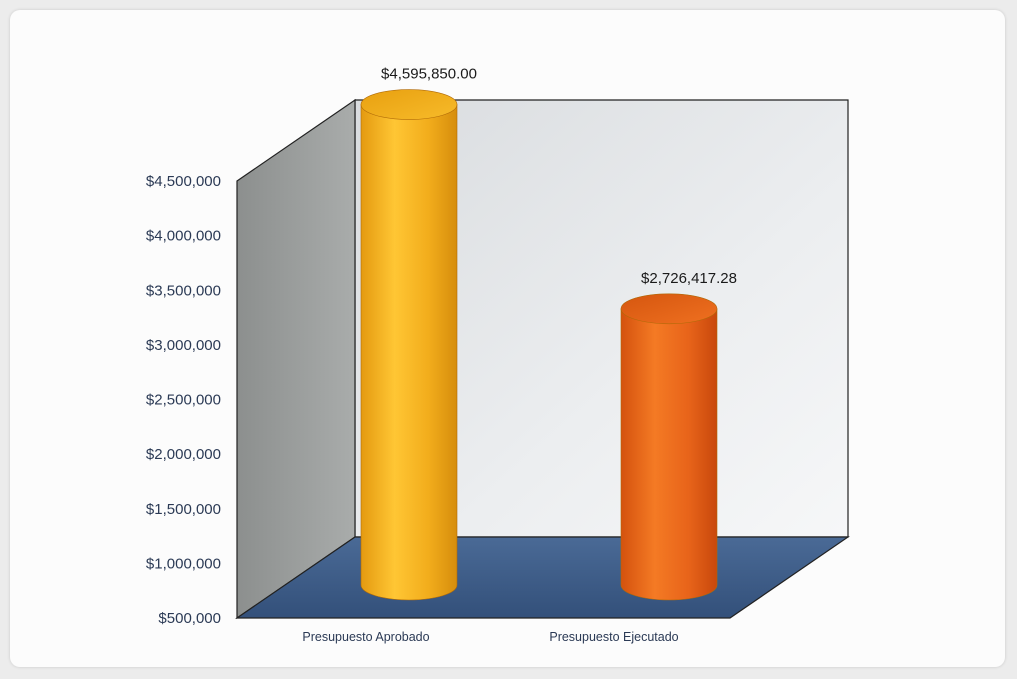  What do you see at coordinates (296, 359) in the screenshot?
I see `side-wall` at bounding box center [296, 359].